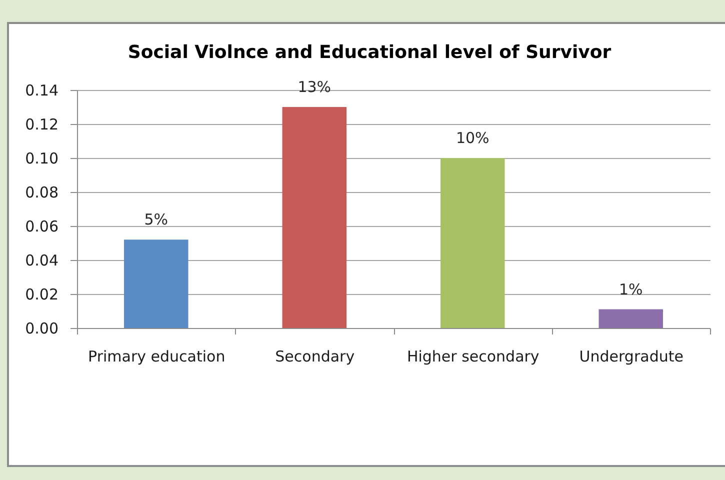 The image size is (725, 480). I want to click on data-label: 13%, so click(315, 87).